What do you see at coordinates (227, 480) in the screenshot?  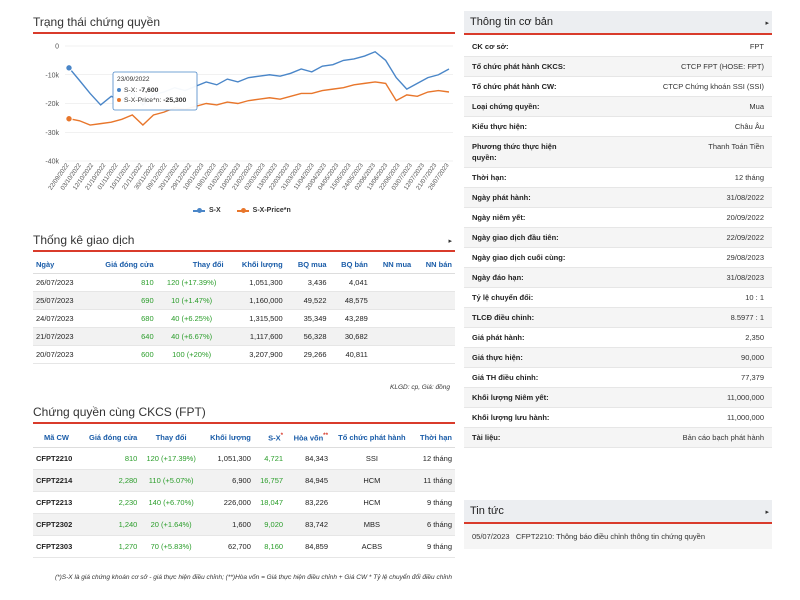 I see `table-cell: 6,900` at bounding box center [227, 480].